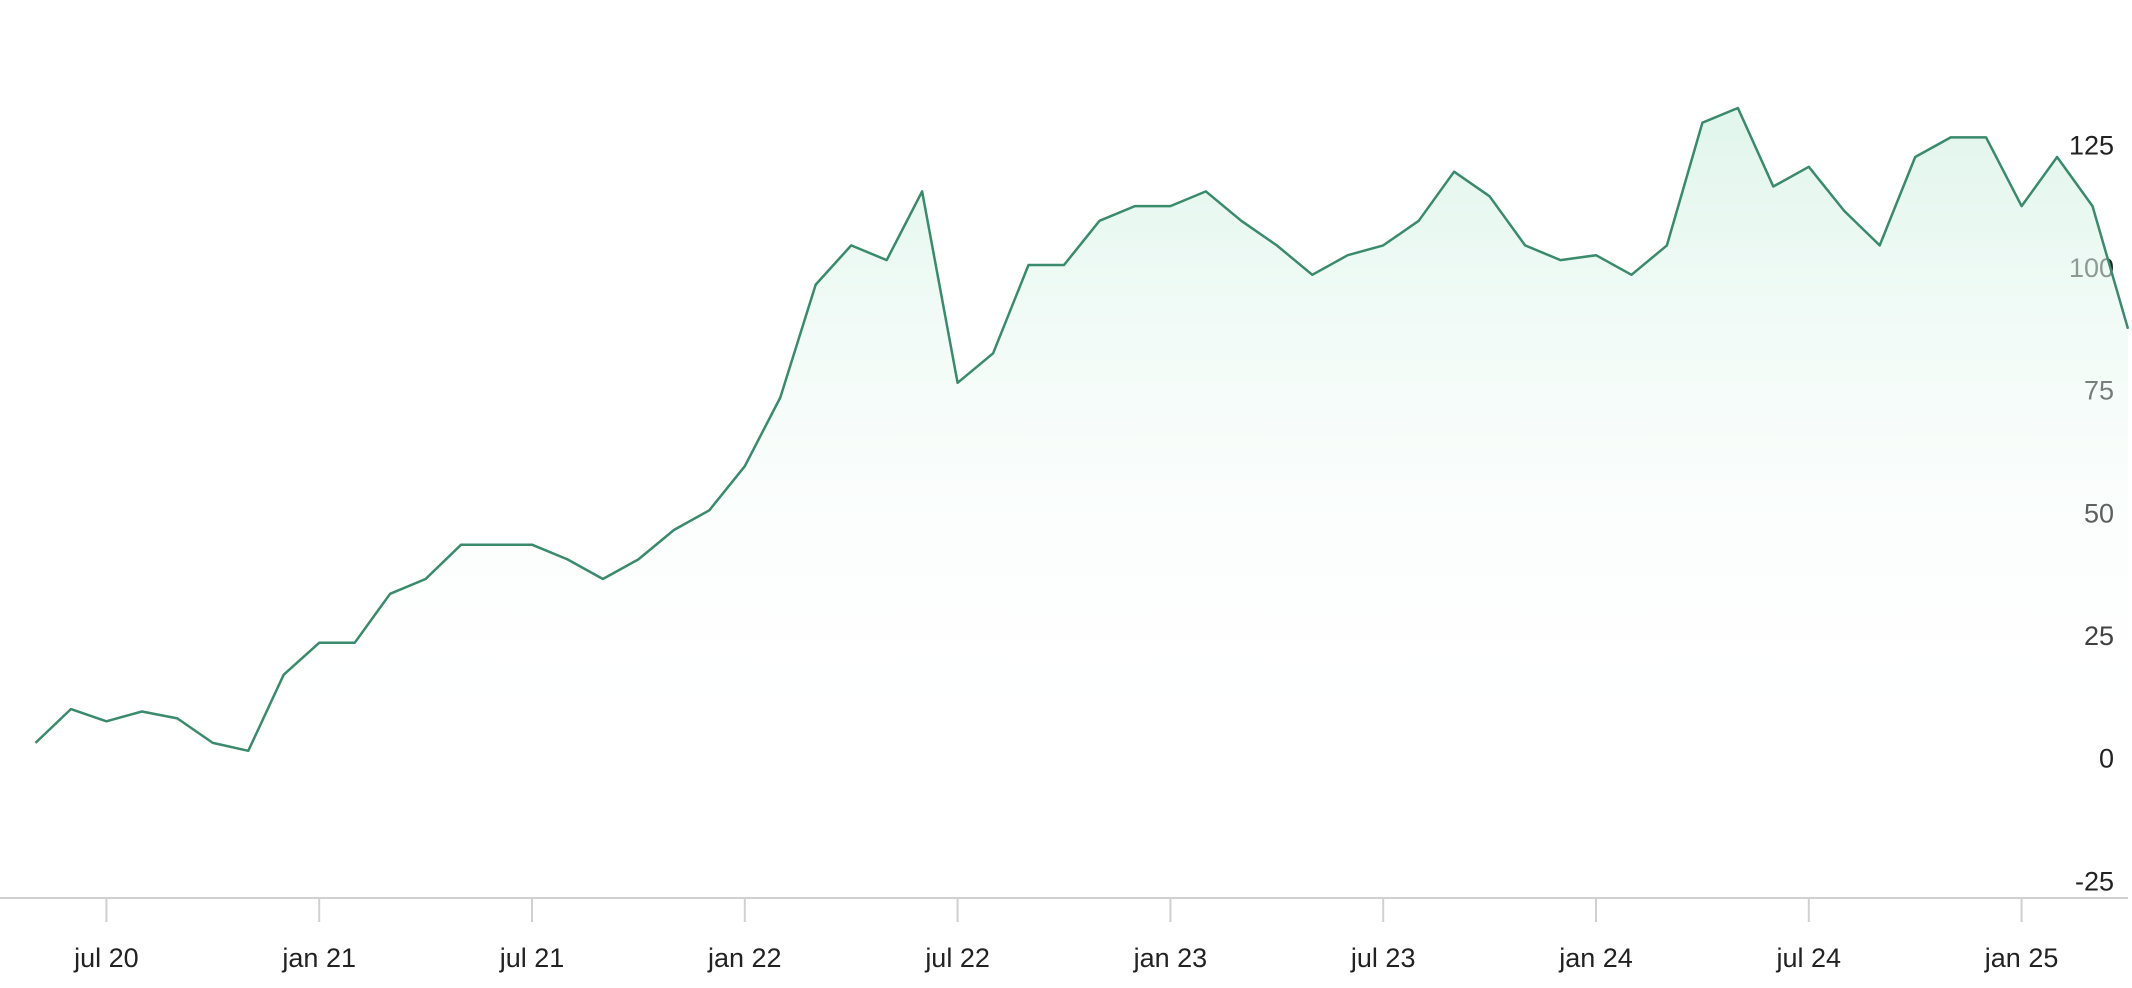 The image size is (2132, 988). What do you see at coordinates (744, 958) in the screenshot?
I see `x-tick-label: jan 22` at bounding box center [744, 958].